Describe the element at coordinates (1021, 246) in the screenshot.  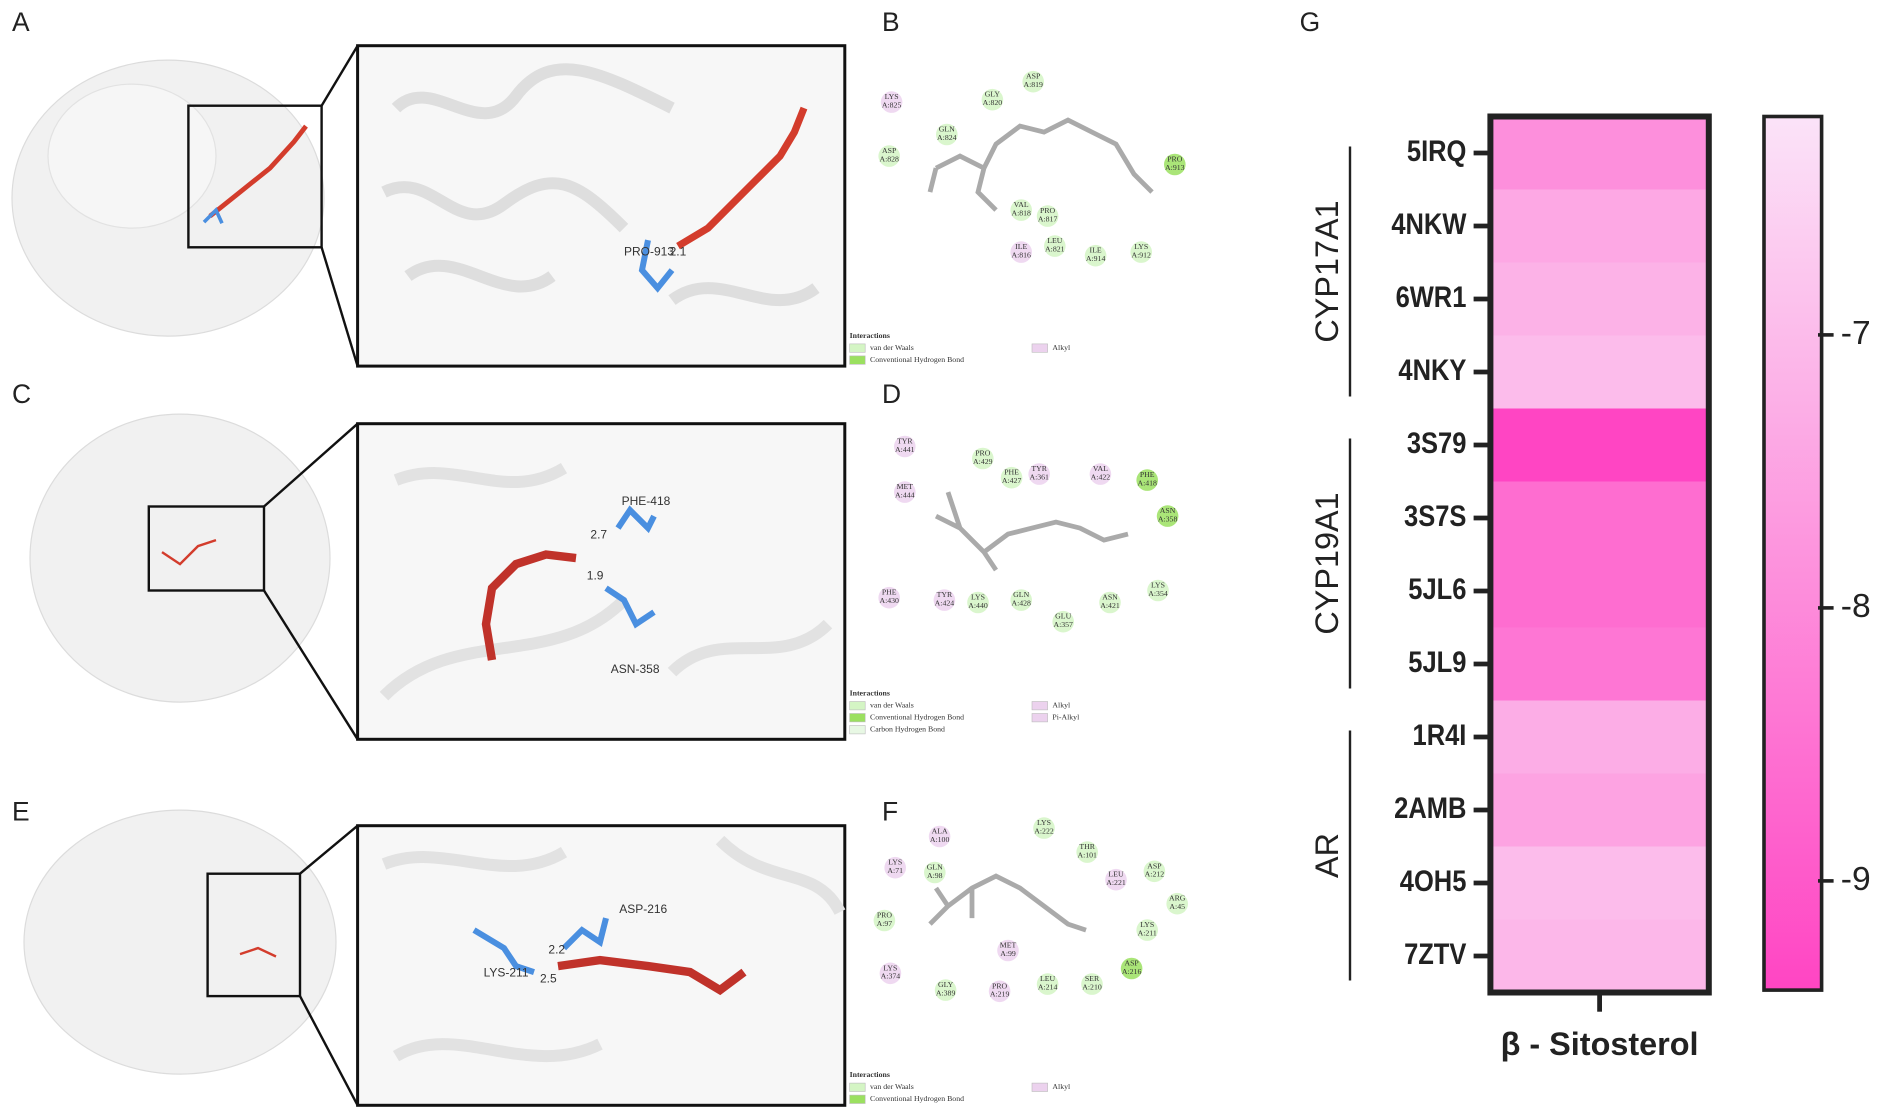
I see `residue-name: ILE` at that location.